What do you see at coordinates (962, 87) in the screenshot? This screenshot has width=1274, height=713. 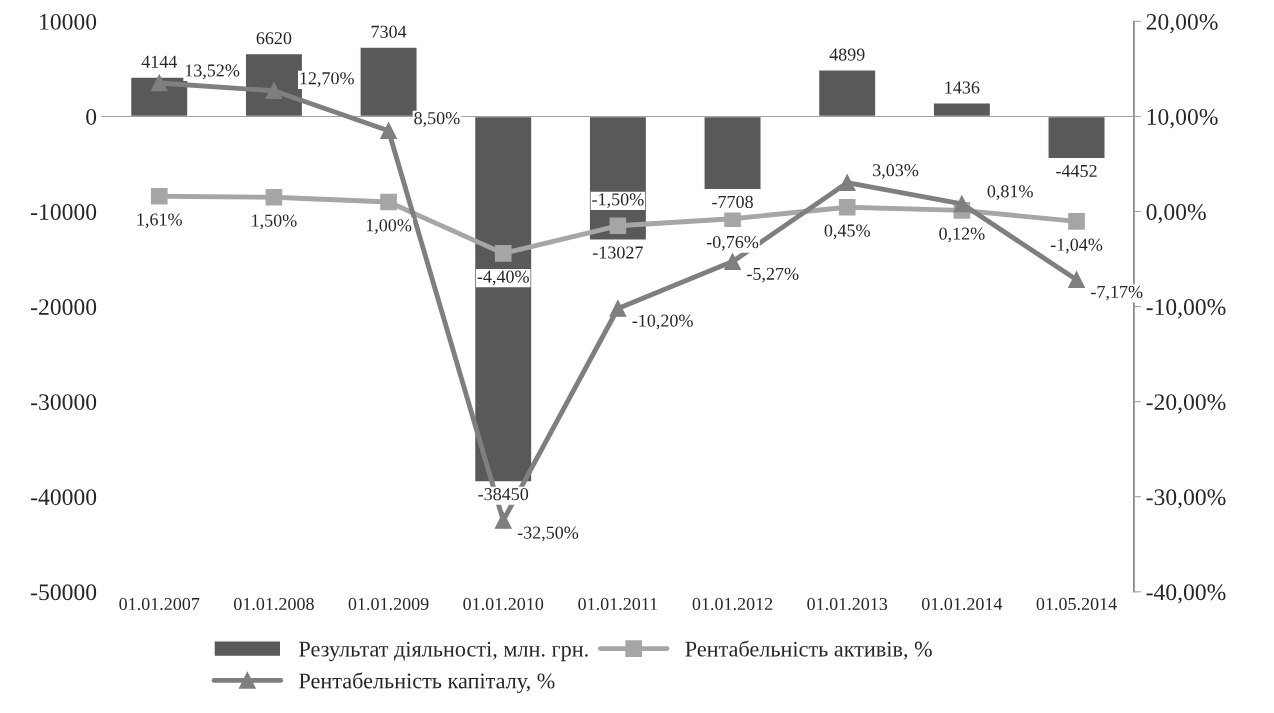 I see `data-label: 1436` at bounding box center [962, 87].